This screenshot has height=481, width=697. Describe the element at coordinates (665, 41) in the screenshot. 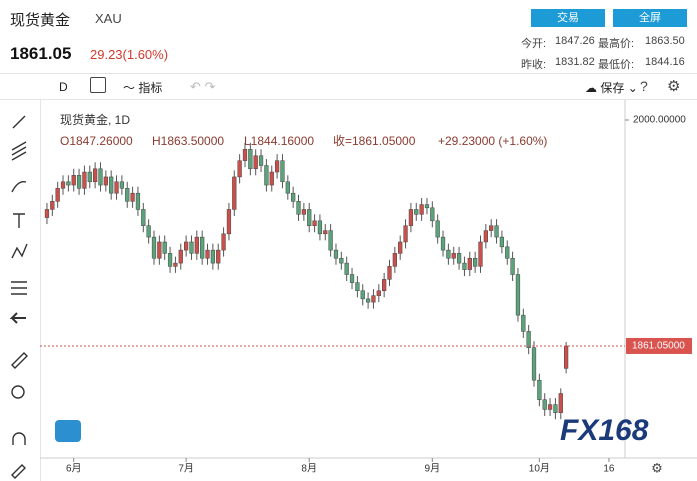

I see `stat-value: 1863.50` at that location.